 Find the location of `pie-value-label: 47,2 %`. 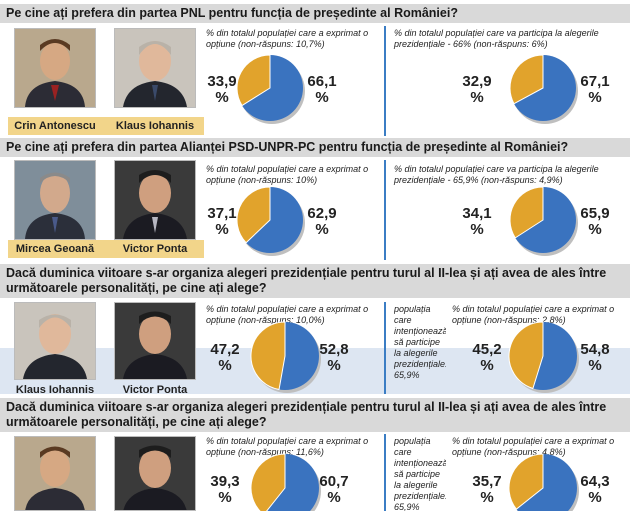

pie-value-label: 47,2 % is located at coordinates (225, 357).